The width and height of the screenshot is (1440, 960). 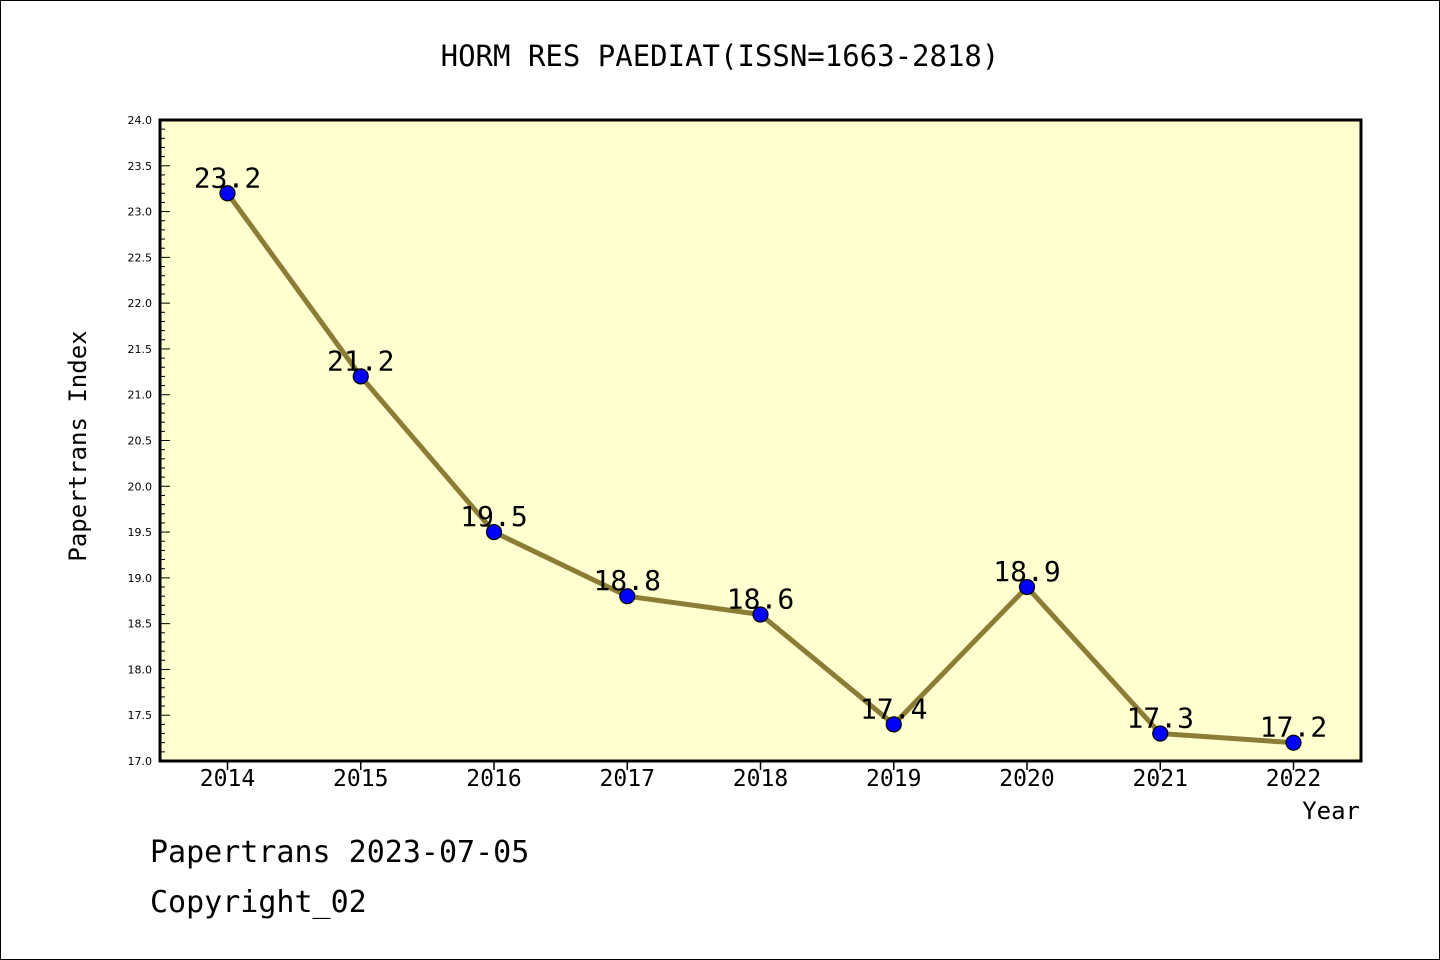 I want to click on y-tick-label: 17.5, so click(x=140, y=715).